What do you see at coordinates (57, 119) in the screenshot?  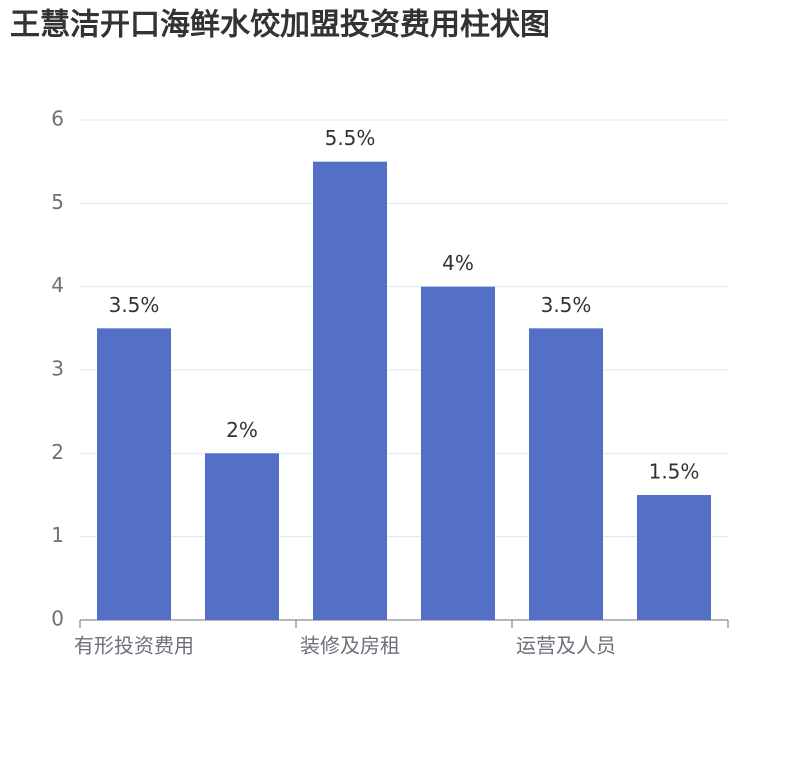 I see `y-tick-label: 6` at bounding box center [57, 119].